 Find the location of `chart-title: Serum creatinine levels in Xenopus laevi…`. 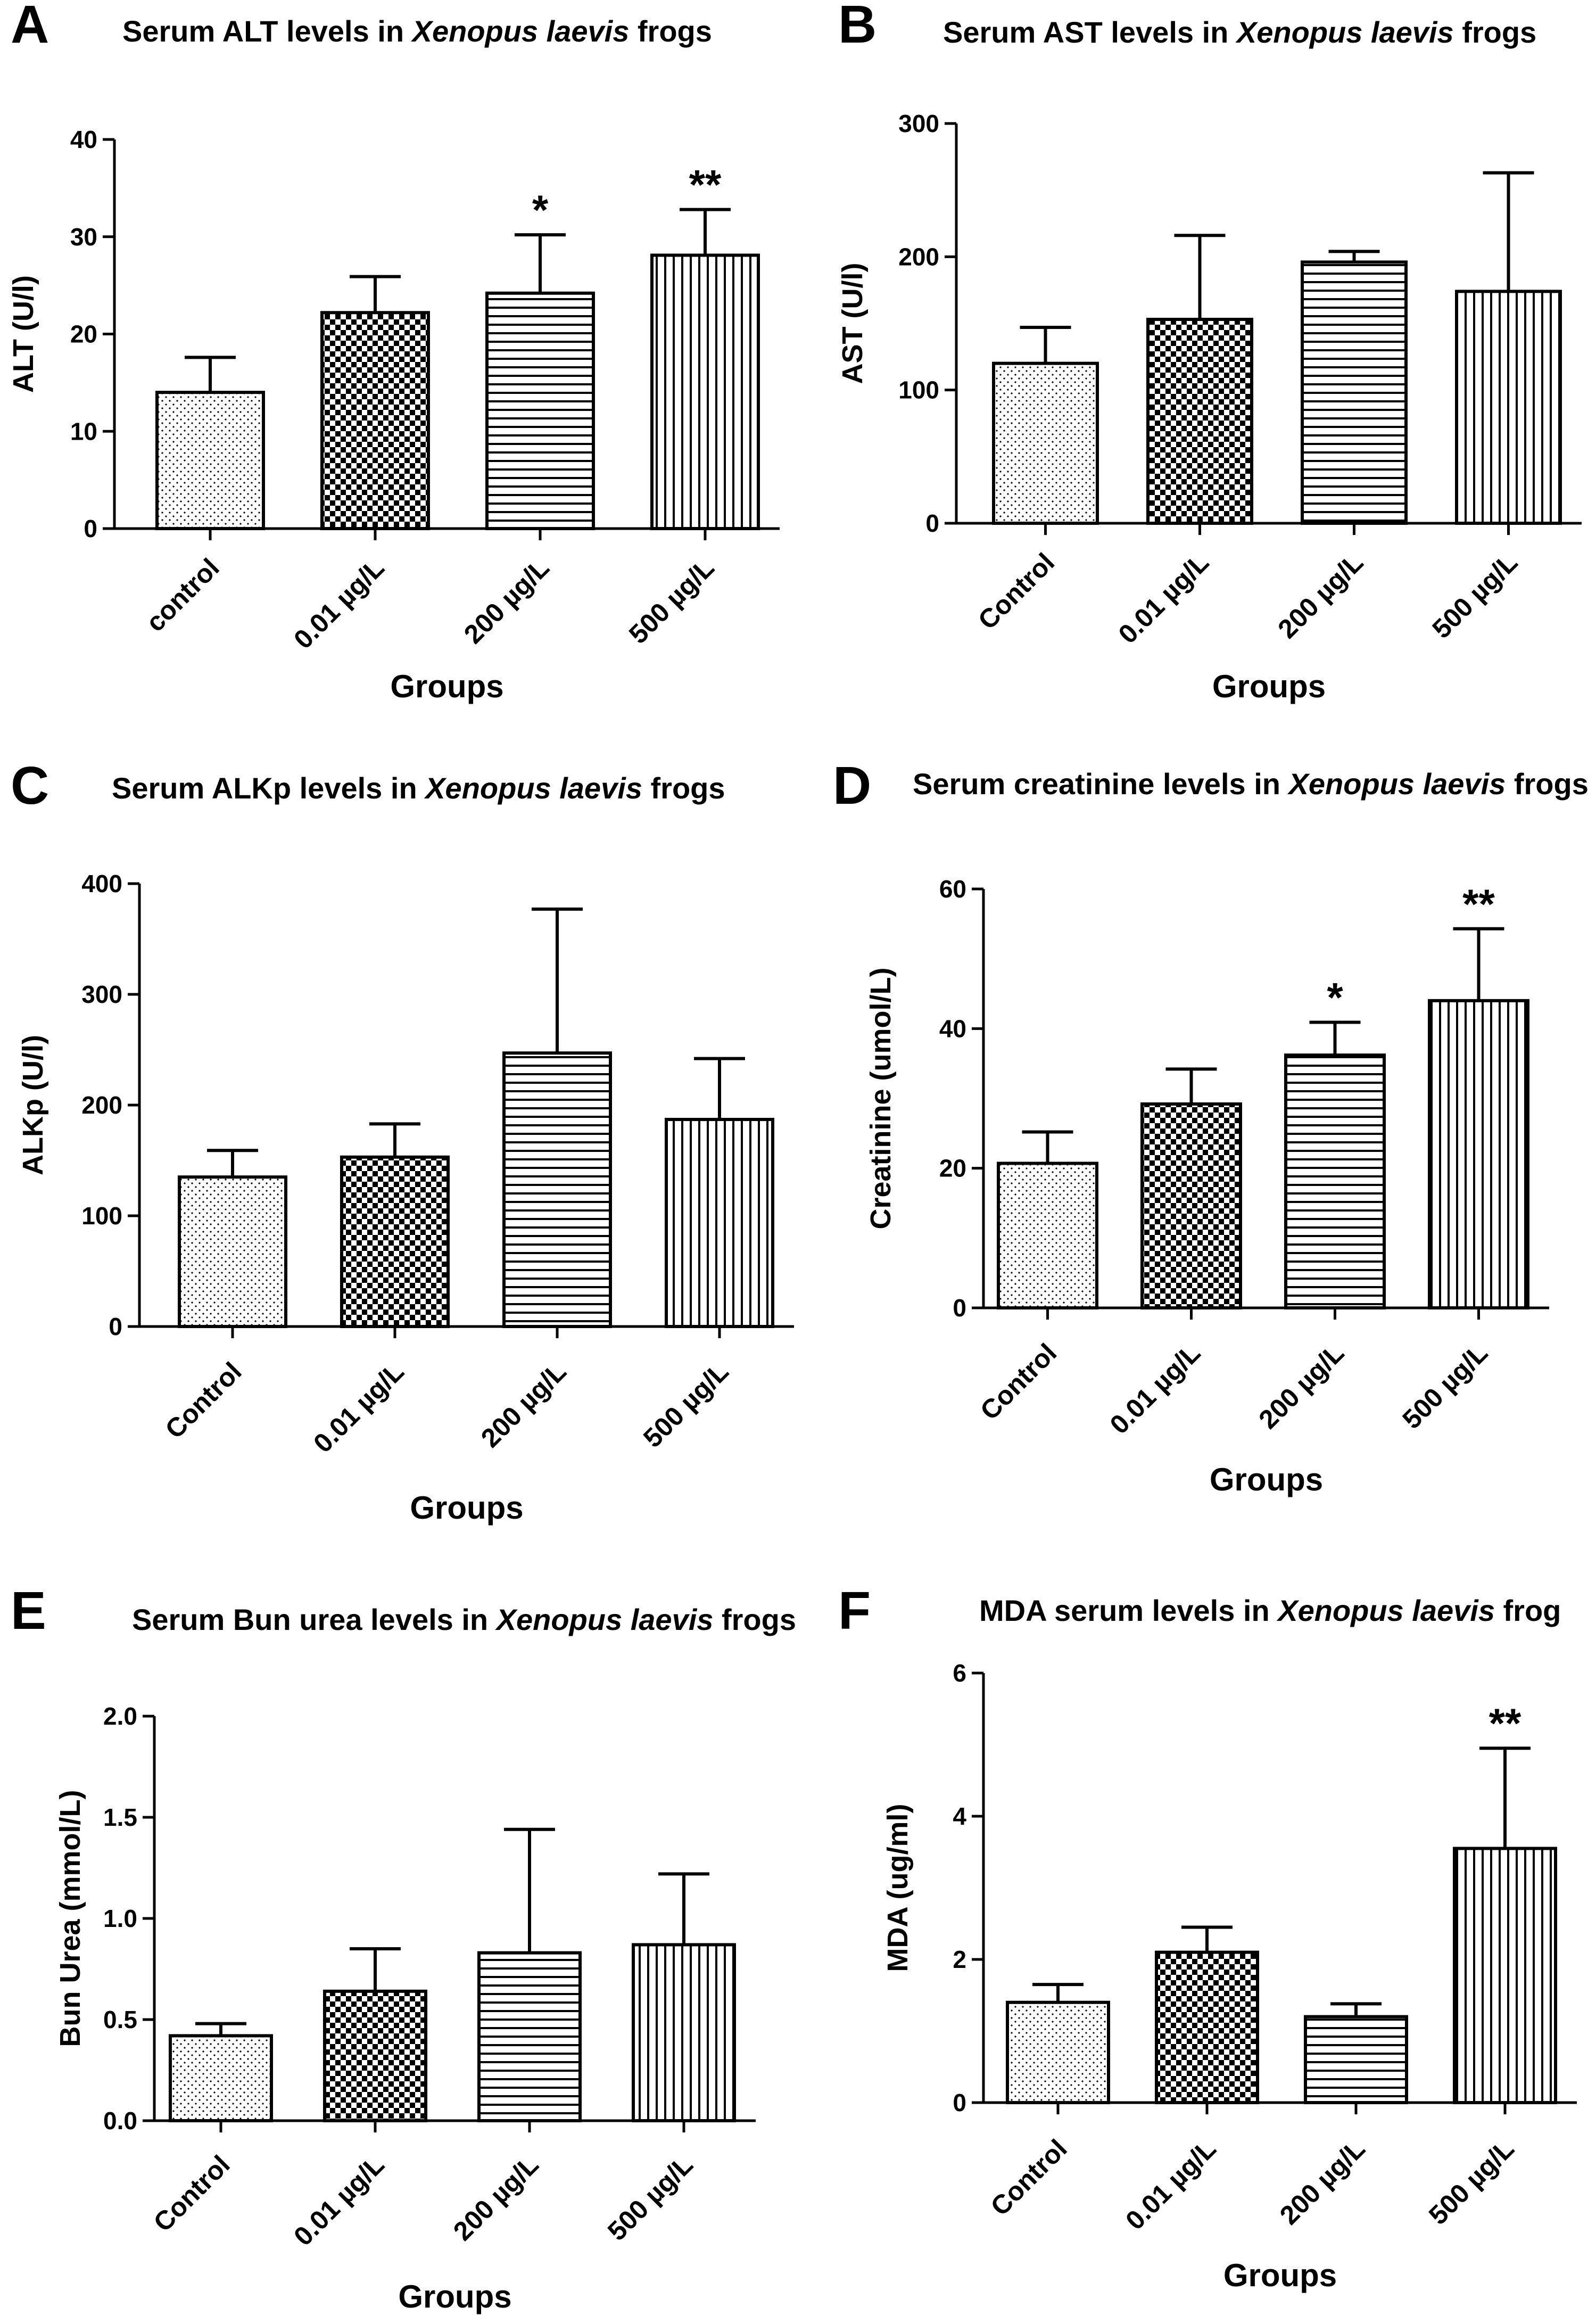

chart-title: Serum creatinine levels in Xenopus laevi… is located at coordinates (1251, 784).